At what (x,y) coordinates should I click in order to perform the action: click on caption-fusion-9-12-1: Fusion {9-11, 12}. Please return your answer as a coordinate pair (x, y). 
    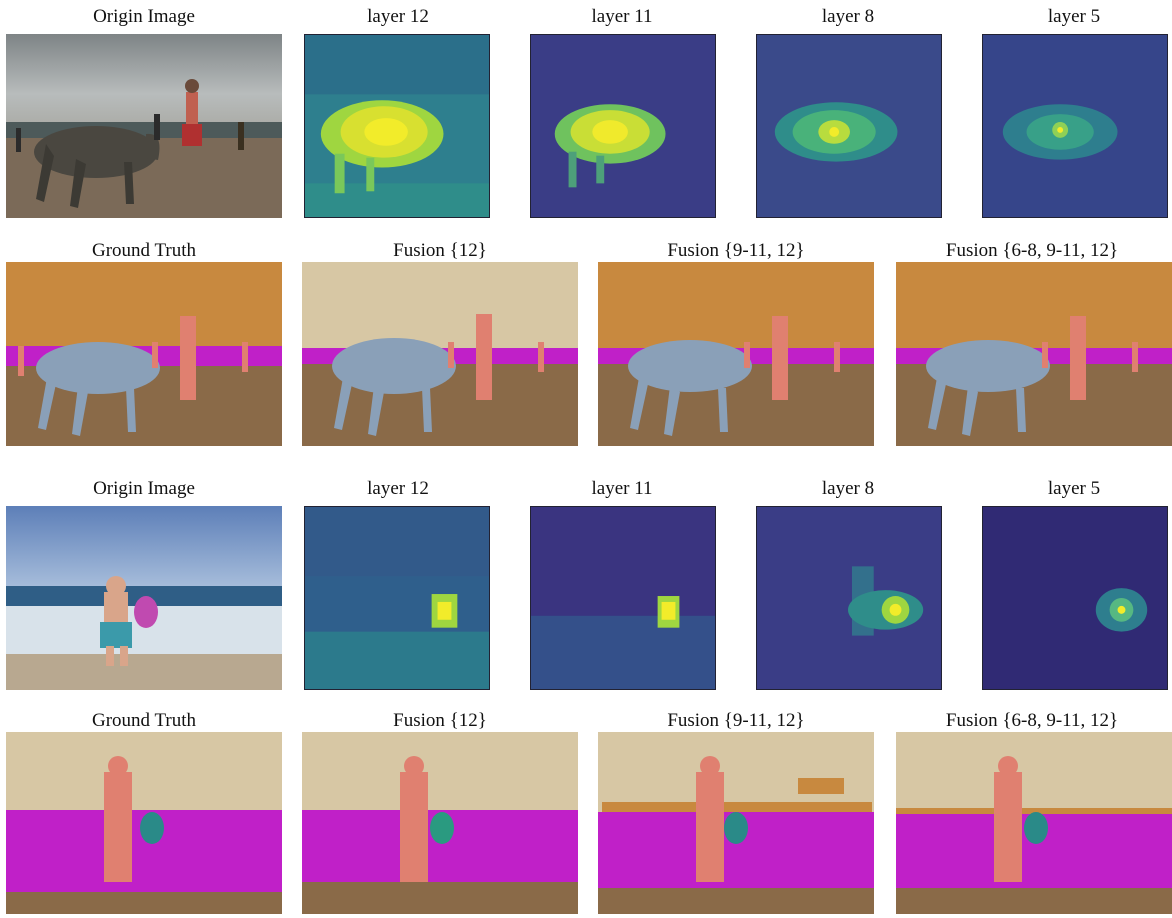
    Looking at the image, I should click on (736, 250).